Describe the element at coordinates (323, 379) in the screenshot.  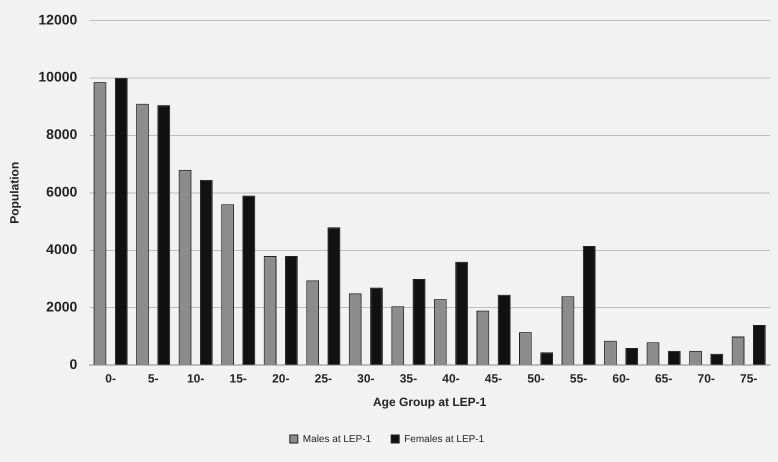
I see `x-tick-label: 25-` at that location.